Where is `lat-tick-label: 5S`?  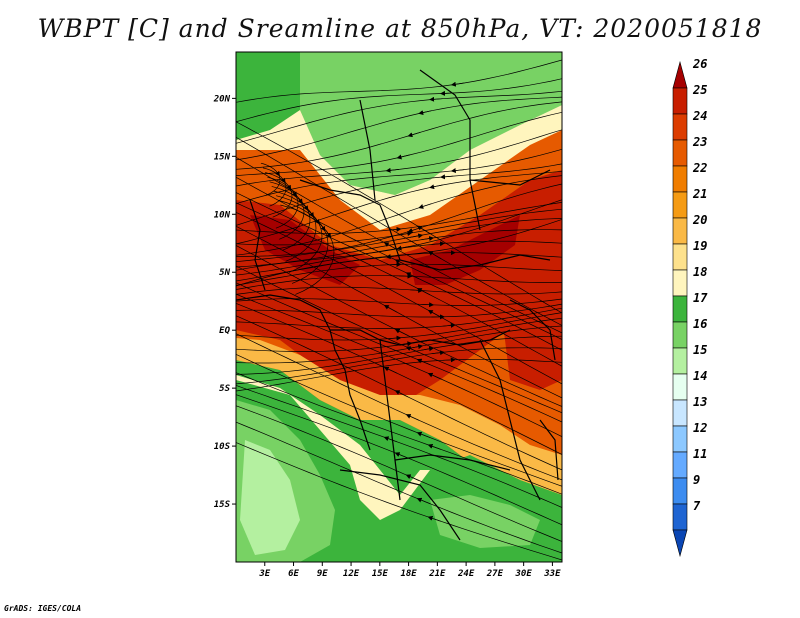 lat-tick-label: 5S is located at coordinates (224, 389).